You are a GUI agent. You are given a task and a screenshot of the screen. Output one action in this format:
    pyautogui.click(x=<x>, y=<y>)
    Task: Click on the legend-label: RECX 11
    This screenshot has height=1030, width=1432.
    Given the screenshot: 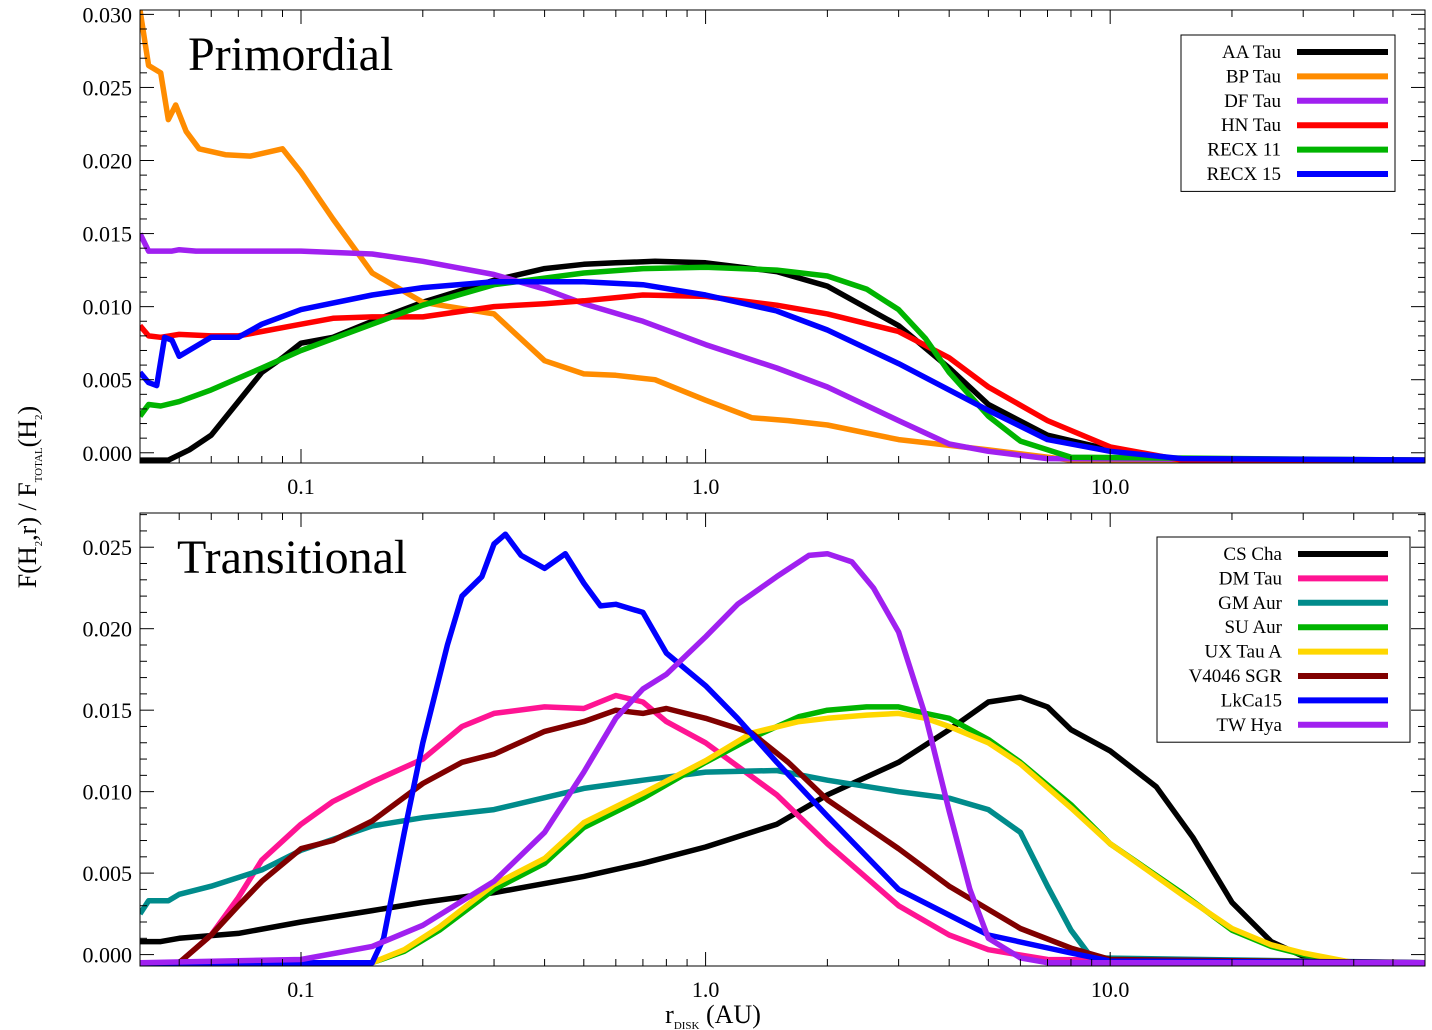 What is the action you would take?
    pyautogui.click(x=1244, y=150)
    